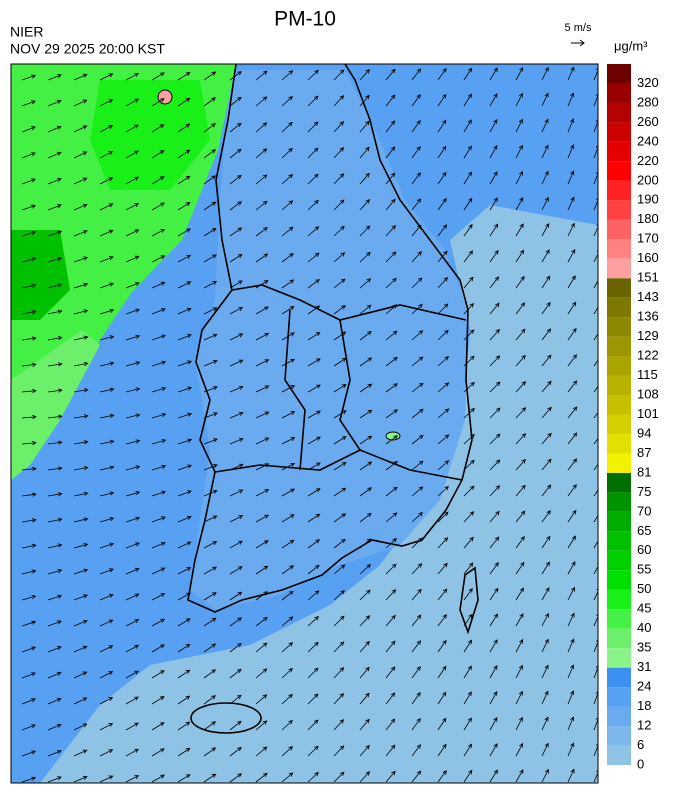  Describe the element at coordinates (644, 432) in the screenshot. I see `colorbar-label: 94` at that location.